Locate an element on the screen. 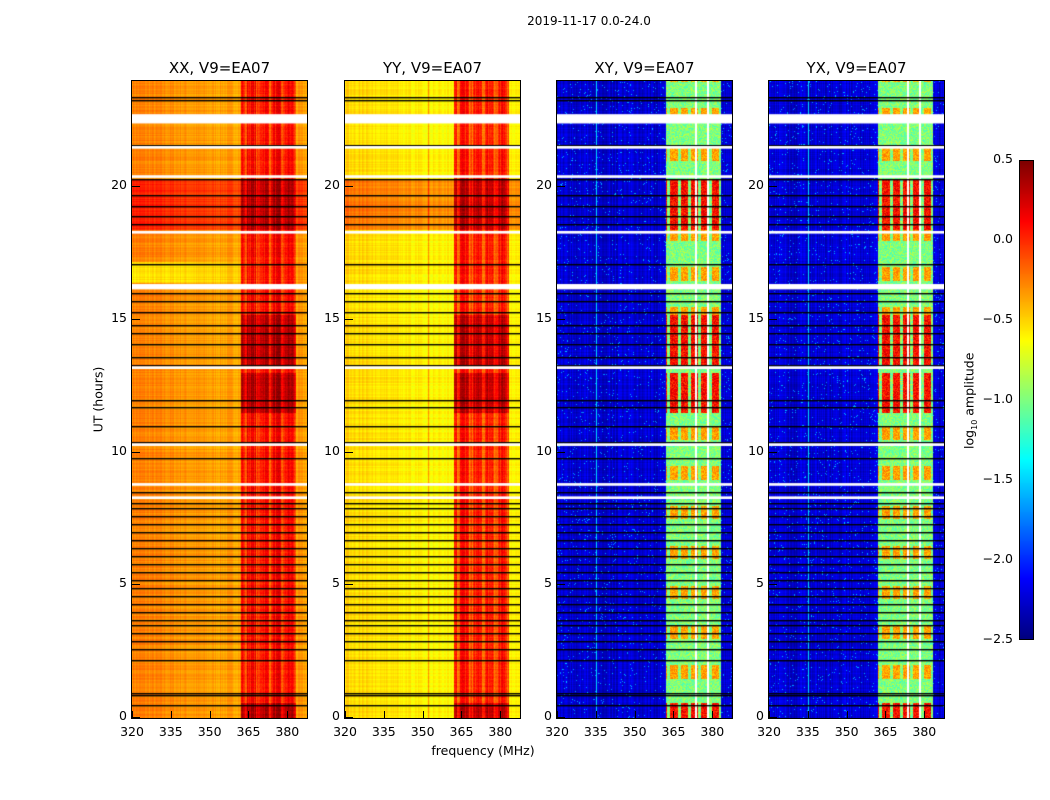 This screenshot has width=1050, height=800. heatmap-panel-xx is located at coordinates (219, 399).